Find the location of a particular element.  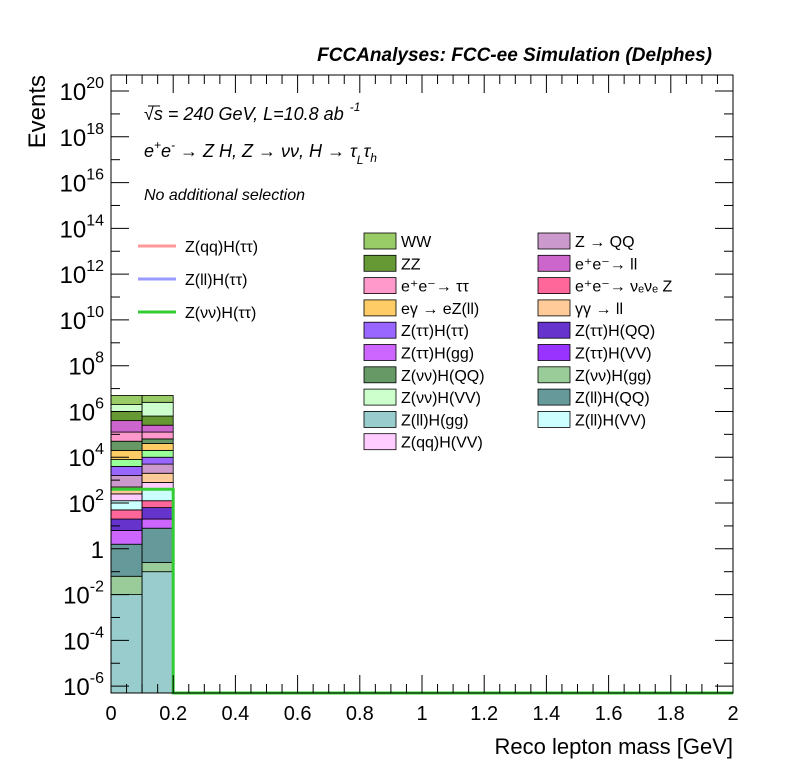

stacked-histogram is located at coordinates (142, 544).